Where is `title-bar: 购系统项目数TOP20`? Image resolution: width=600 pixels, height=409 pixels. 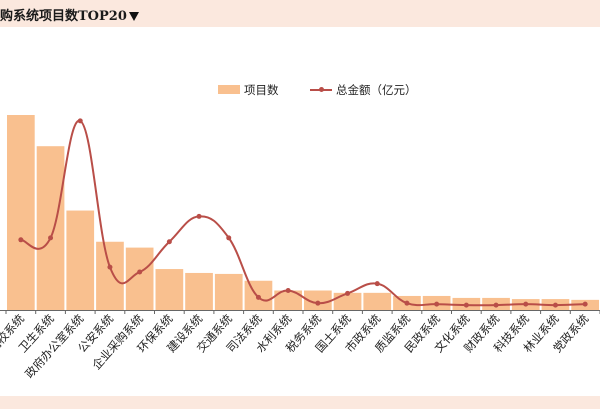
title-bar: 购系统项目数TOP20 is located at coordinates (300, 13).